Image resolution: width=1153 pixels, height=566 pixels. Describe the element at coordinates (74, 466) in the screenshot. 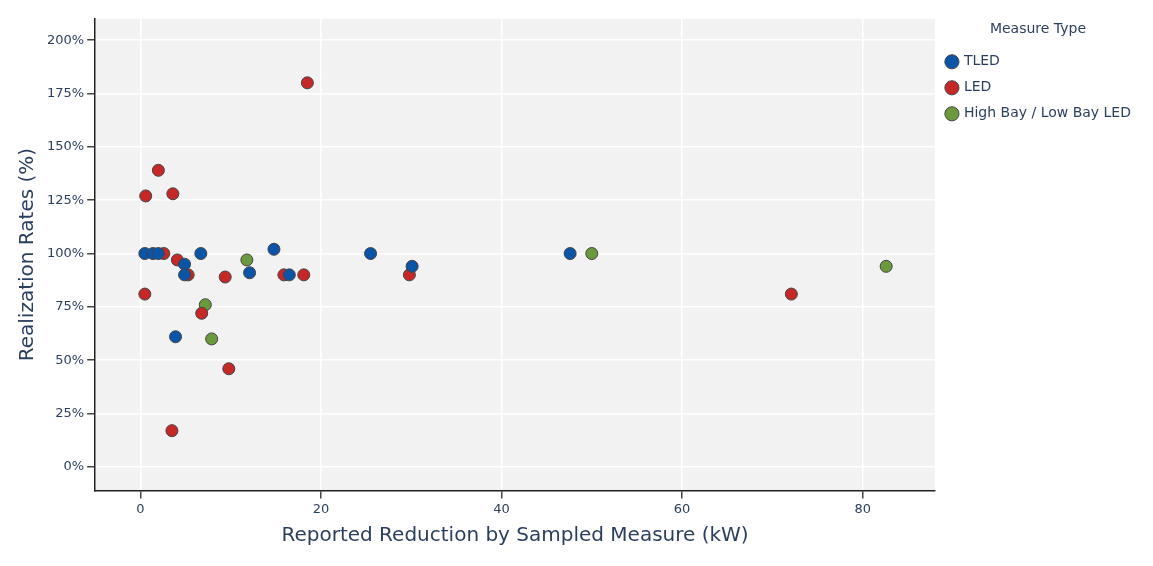

I see `y-tick-label: 0%` at that location.